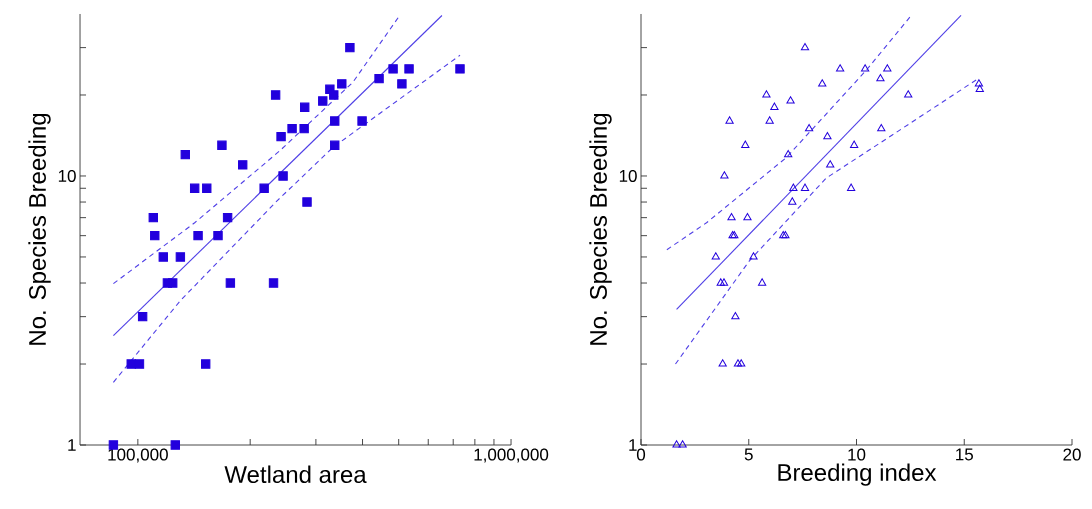  What do you see at coordinates (857, 474) in the screenshot?
I see `x-axis-title: Breeding index` at bounding box center [857, 474].